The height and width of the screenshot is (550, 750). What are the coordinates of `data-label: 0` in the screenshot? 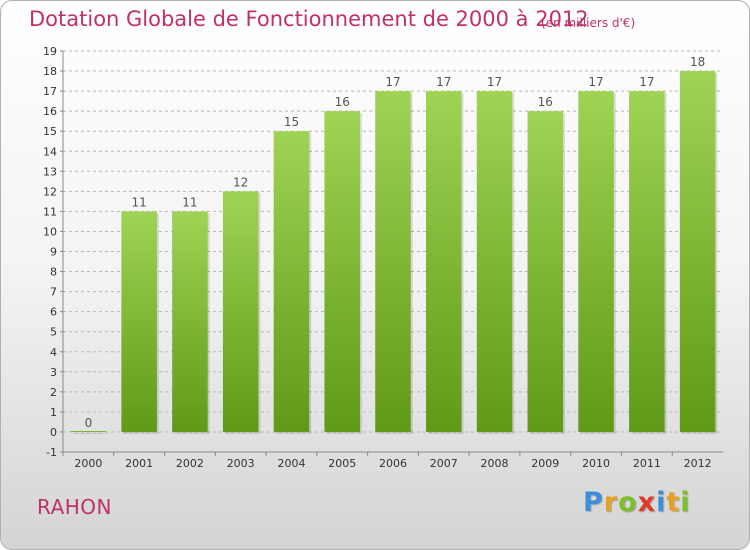 It's located at (89, 423).